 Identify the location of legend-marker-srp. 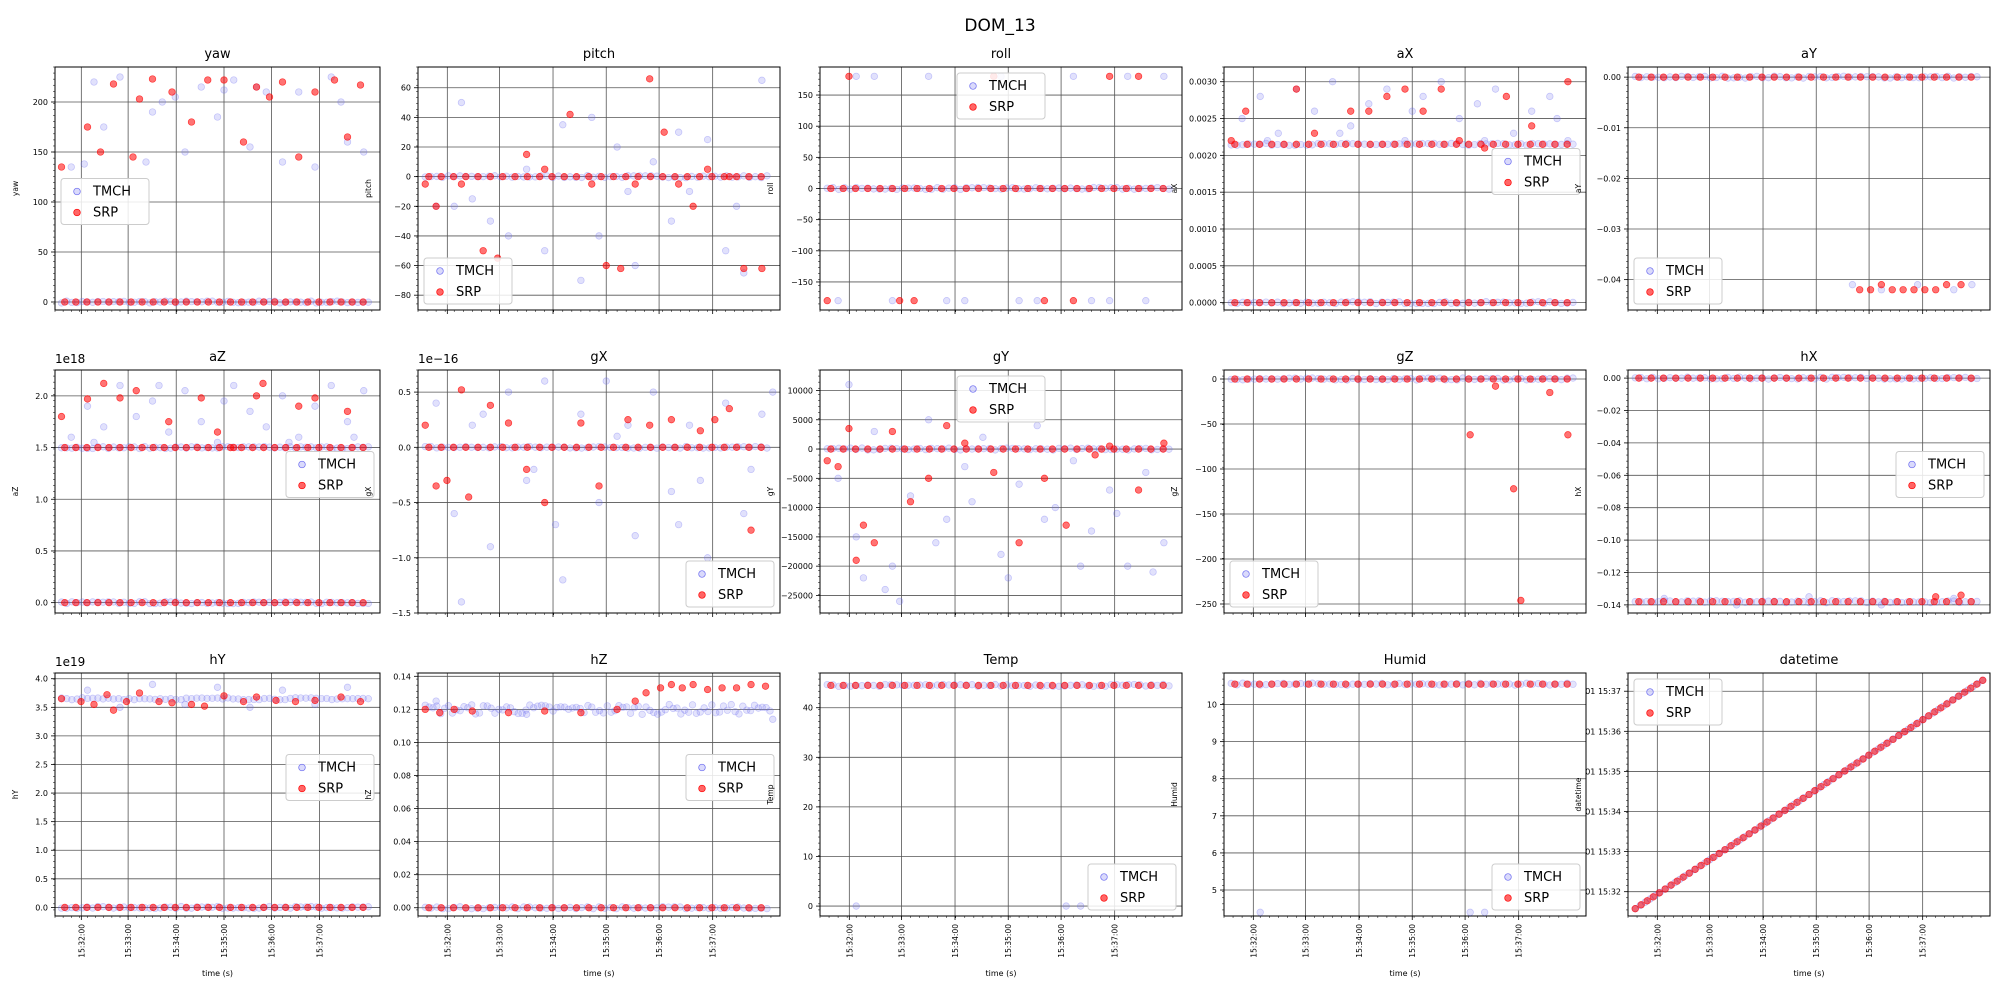
(1246, 595).